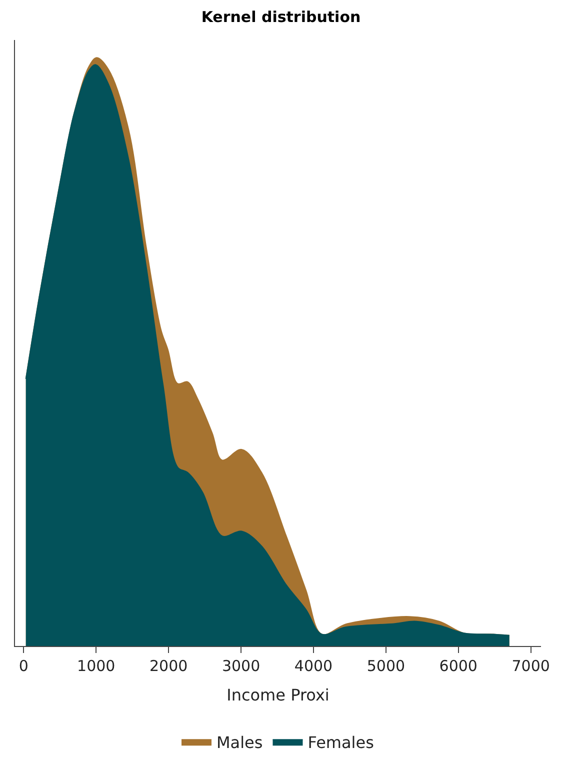 Image resolution: width=562 pixels, height=771 pixels. What do you see at coordinates (281, 17) in the screenshot?
I see `chart-title: Kernel distribution` at bounding box center [281, 17].